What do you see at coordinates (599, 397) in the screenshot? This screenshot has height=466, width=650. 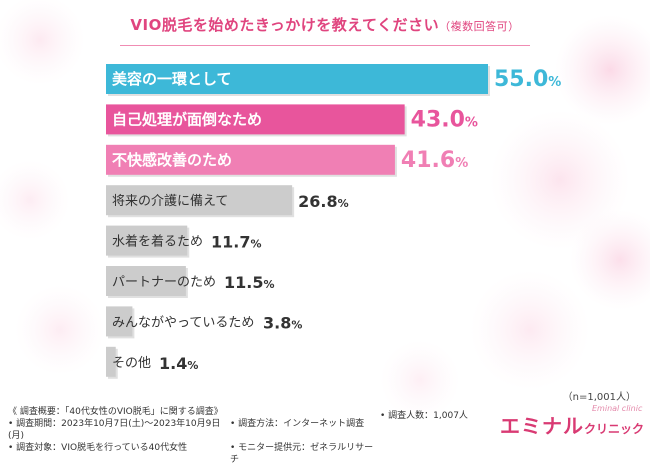 I see `sample-size-note: （n=1,001人）` at bounding box center [599, 397].